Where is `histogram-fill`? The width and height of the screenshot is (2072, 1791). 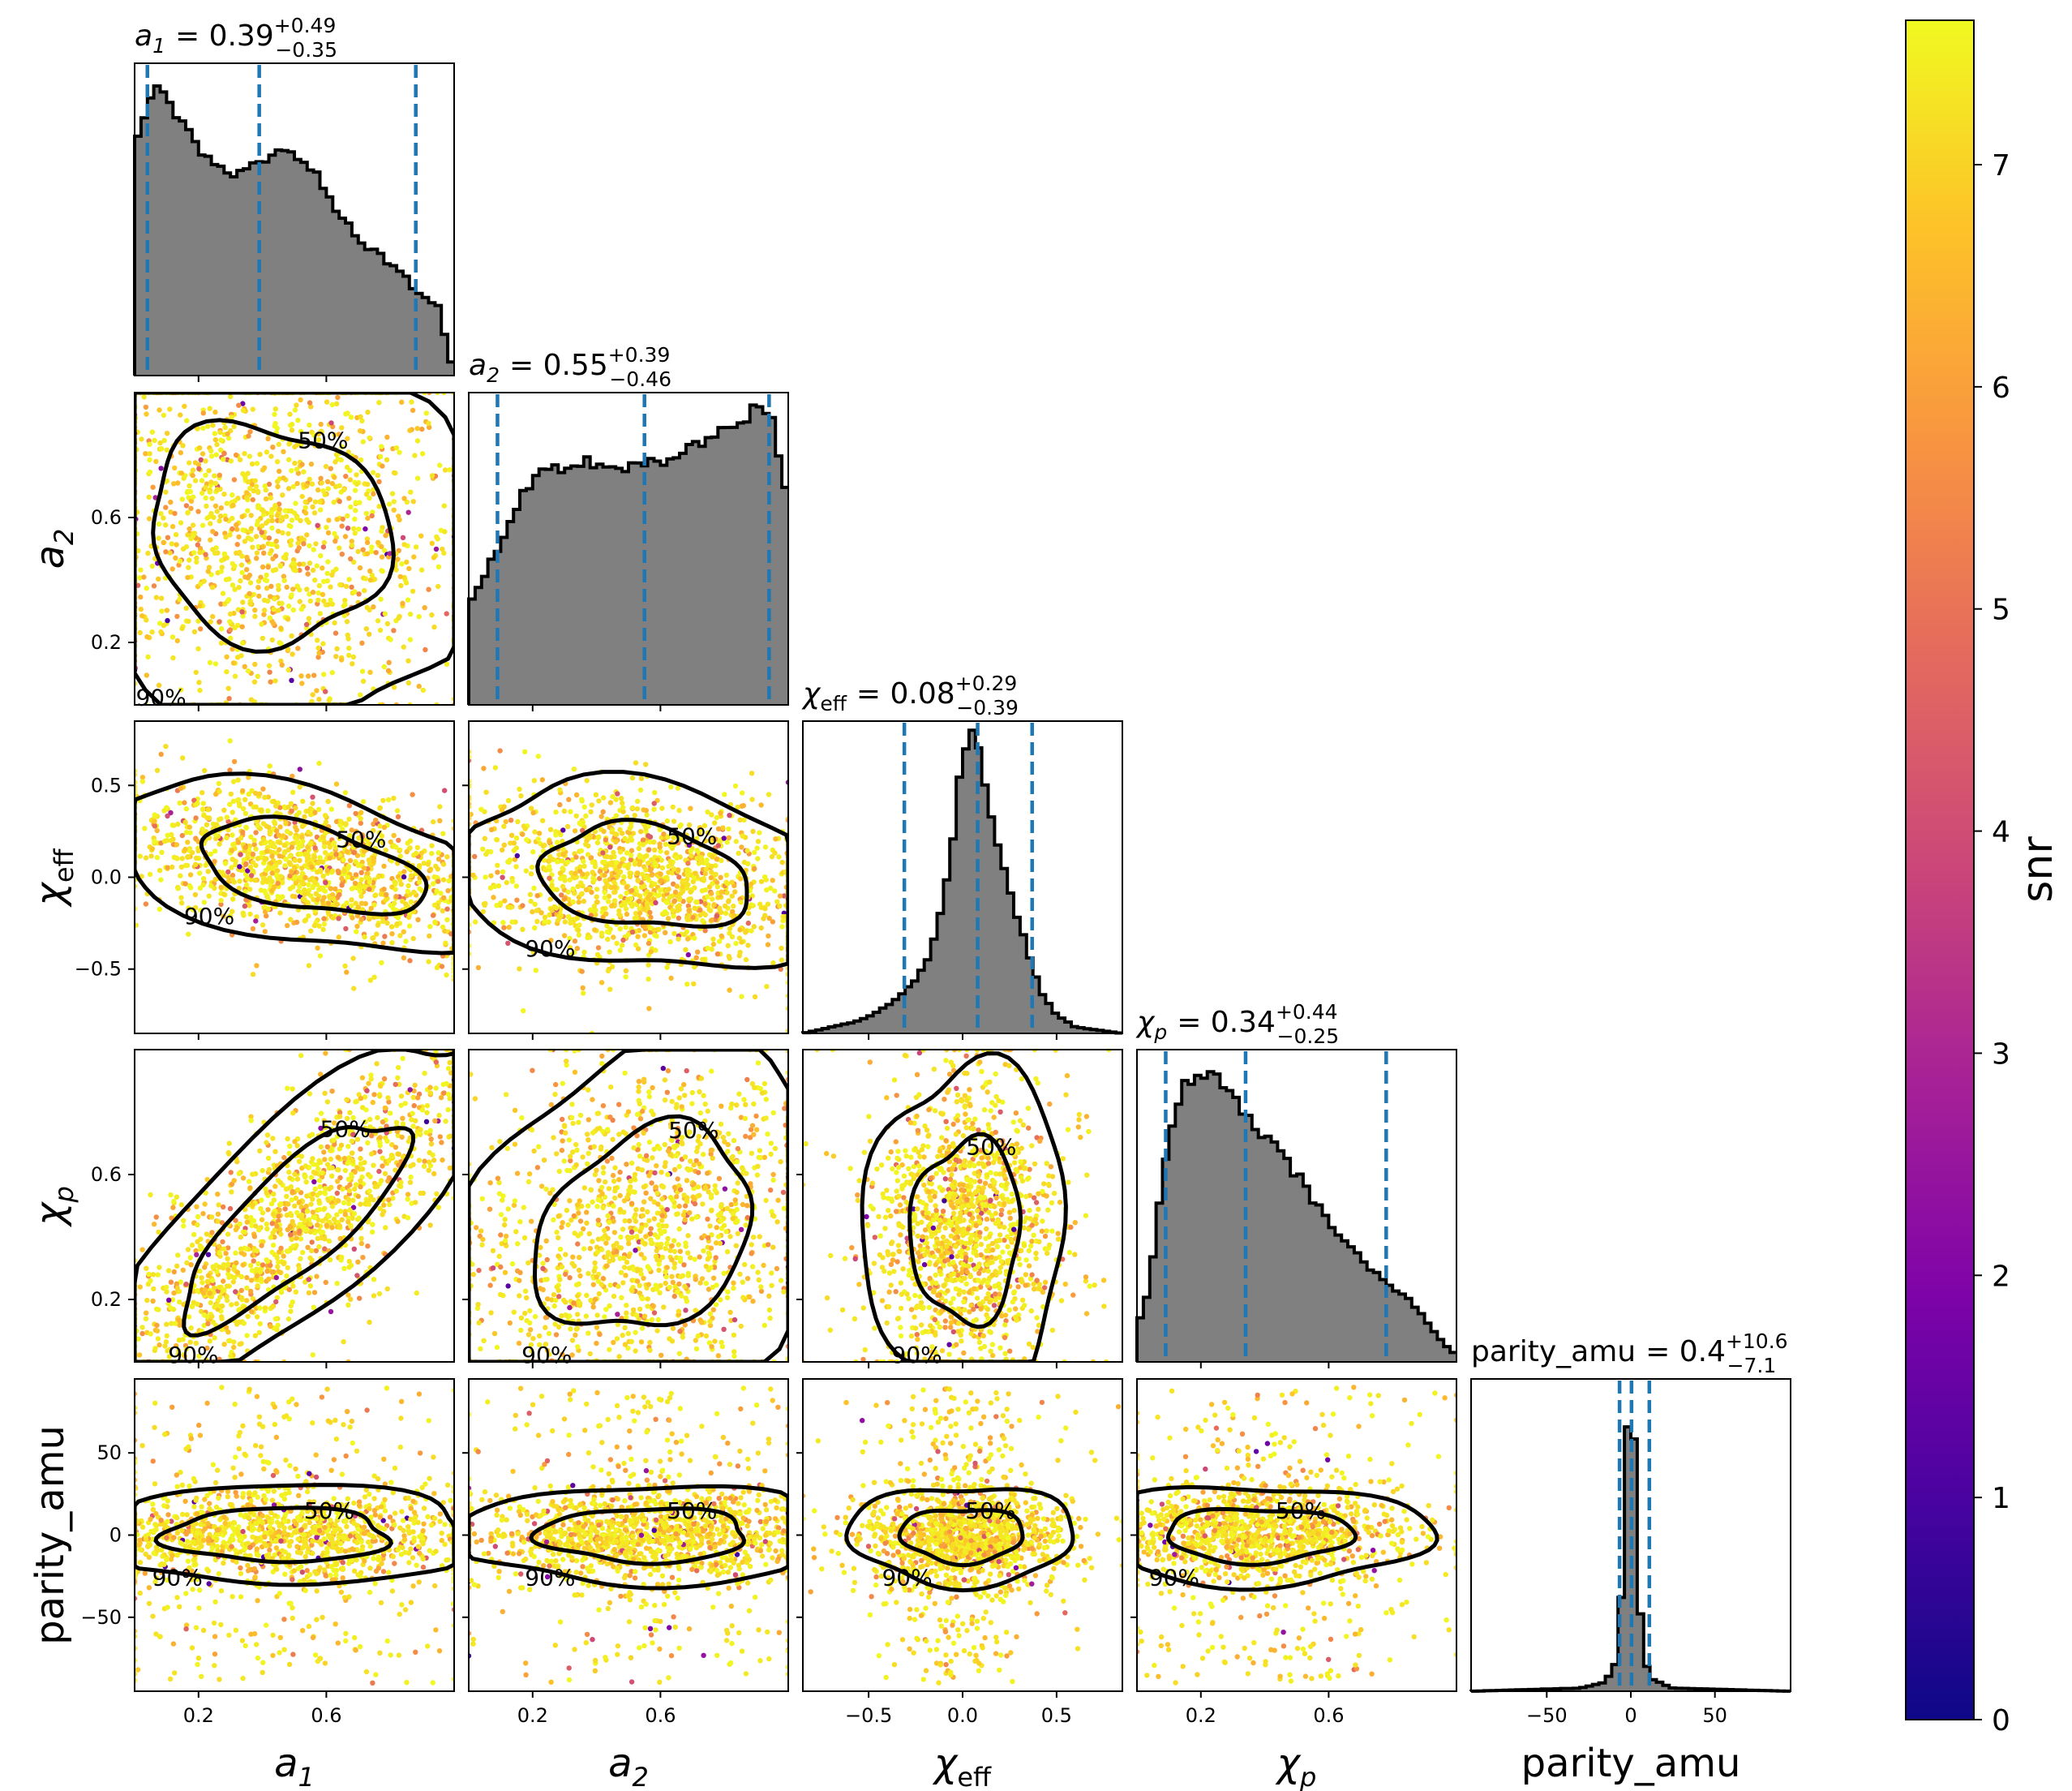 histogram-fill is located at coordinates (294, 231).